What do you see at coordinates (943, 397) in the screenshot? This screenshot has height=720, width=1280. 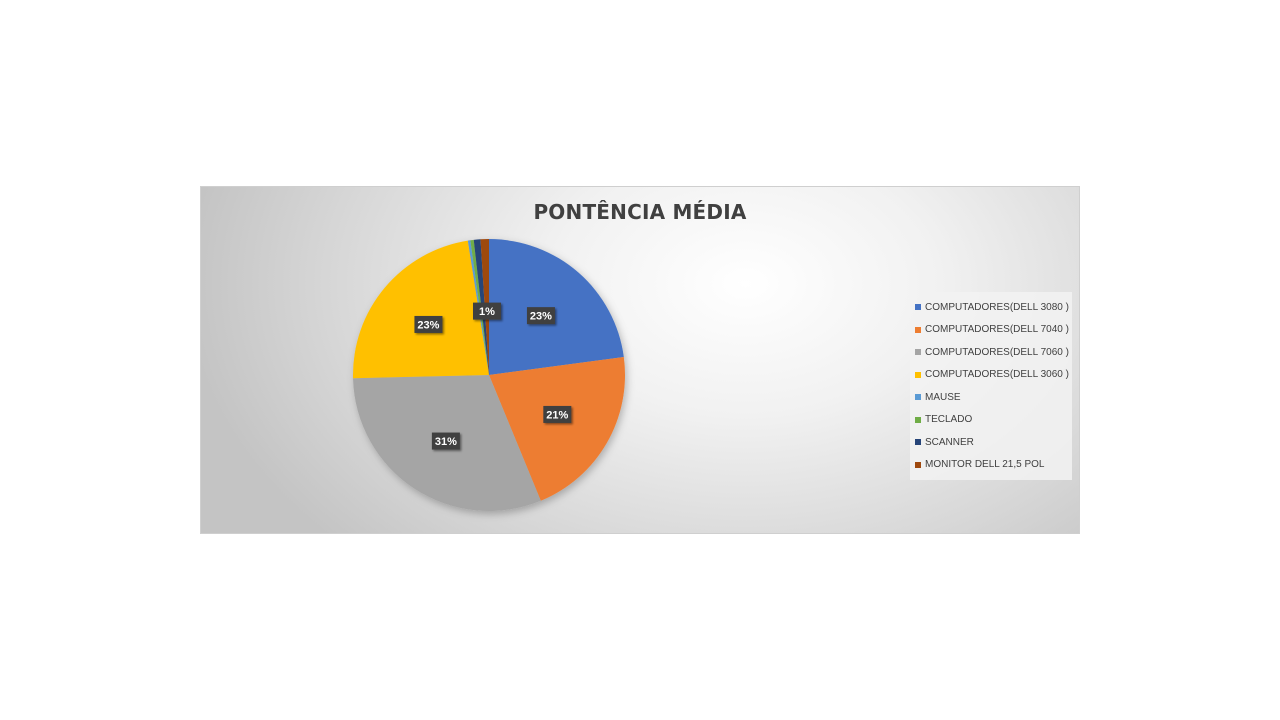 I see `legend-label: MAUSE` at bounding box center [943, 397].